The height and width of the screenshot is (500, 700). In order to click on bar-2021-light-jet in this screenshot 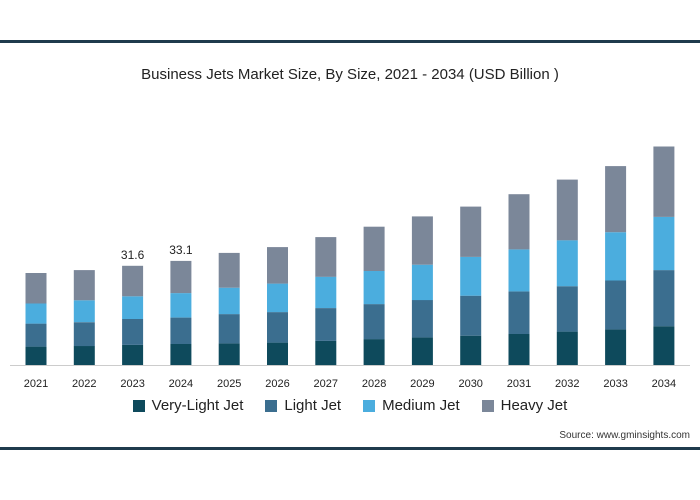, I will do `click(36, 335)`.